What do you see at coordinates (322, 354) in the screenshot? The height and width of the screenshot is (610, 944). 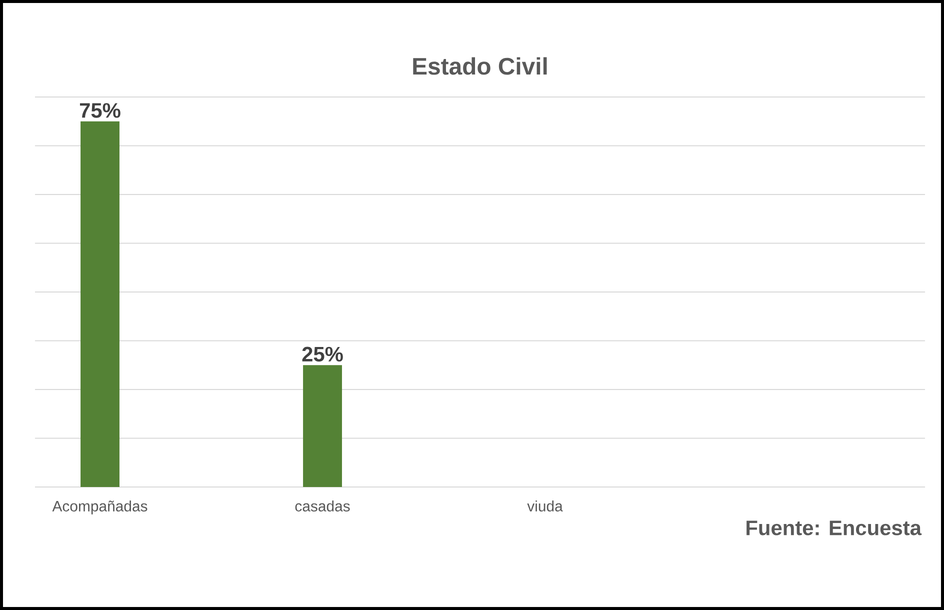 I see `data-label: 25%` at bounding box center [322, 354].